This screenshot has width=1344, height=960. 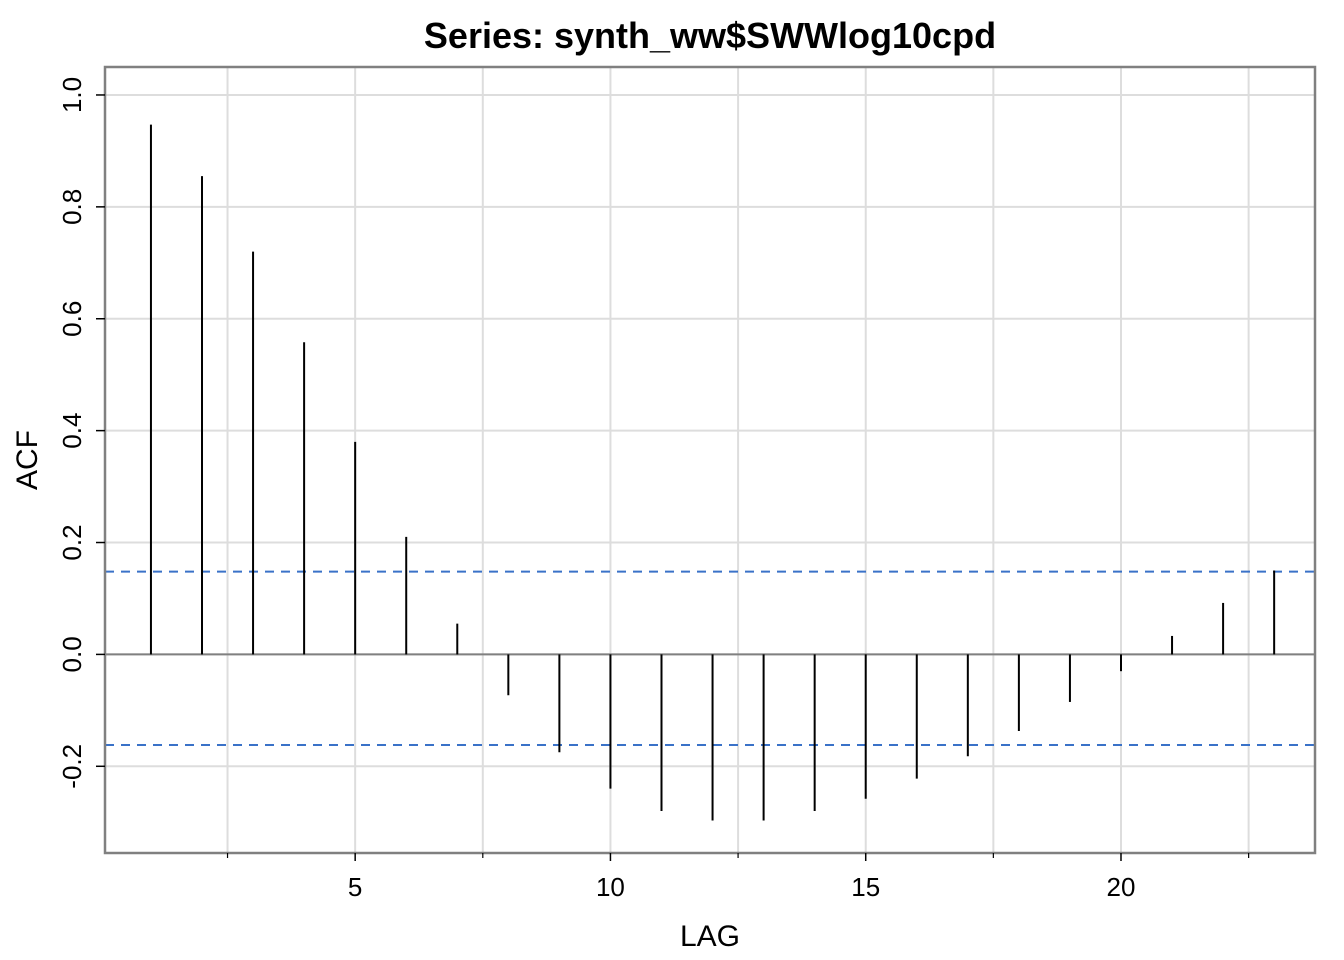 I want to click on chart-title: Series: synth_ww$SWWlog10cpd, so click(x=710, y=35).